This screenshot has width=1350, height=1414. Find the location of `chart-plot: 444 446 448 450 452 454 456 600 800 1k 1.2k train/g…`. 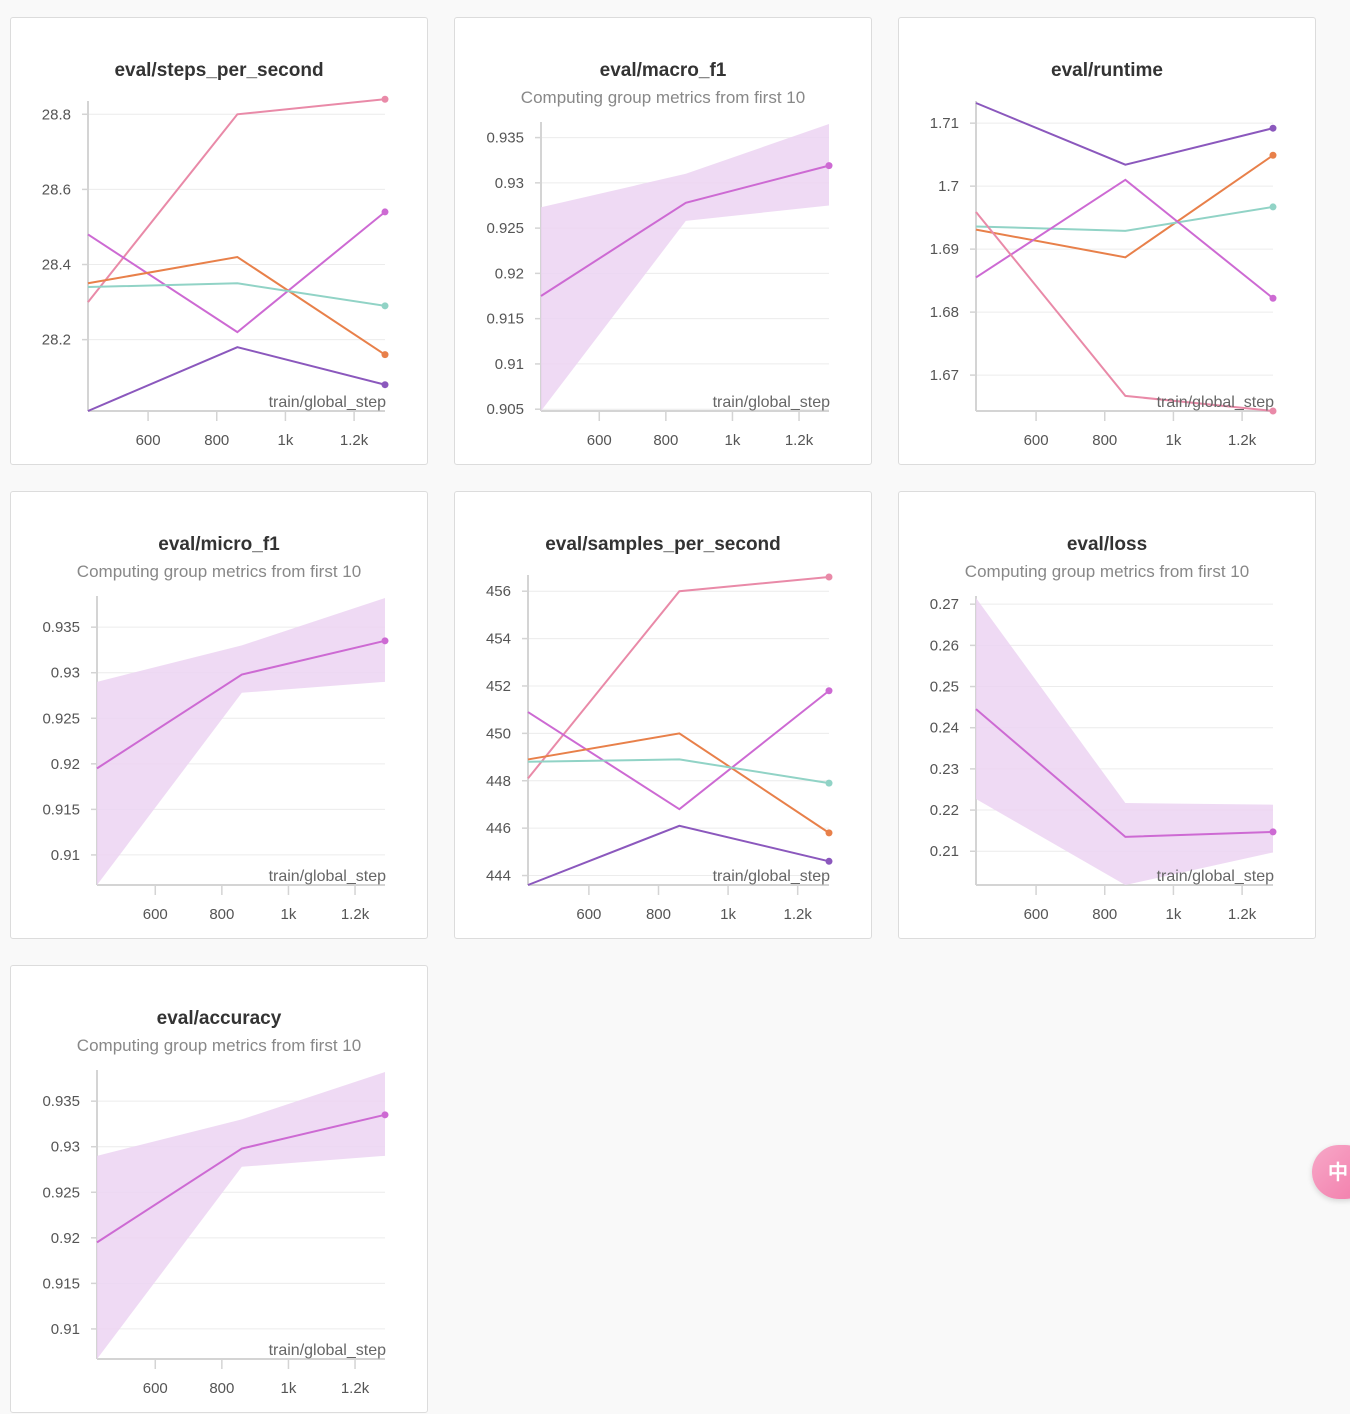

chart-plot: 444 446 448 450 452 454 456 600 800 1k 1.2k train/g… is located at coordinates (664, 716).